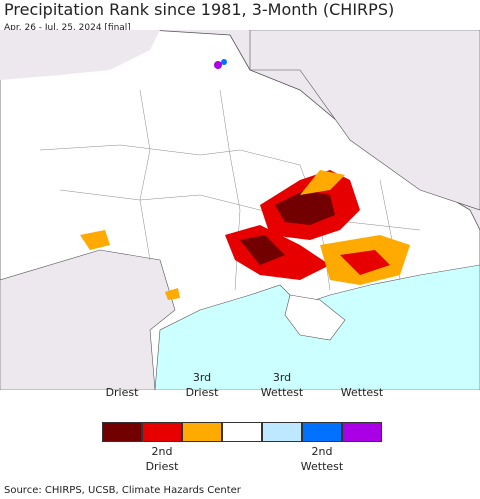 The image size is (480, 499). What do you see at coordinates (282, 385) in the screenshot?
I see `legend-label: 3rd Wettest` at bounding box center [282, 385].